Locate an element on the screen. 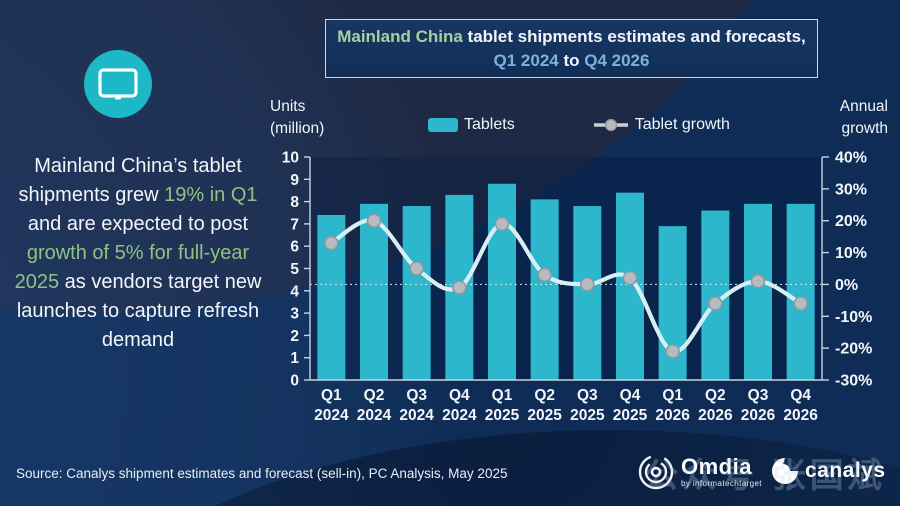  svg-text: 30% is located at coordinates (851, 189).